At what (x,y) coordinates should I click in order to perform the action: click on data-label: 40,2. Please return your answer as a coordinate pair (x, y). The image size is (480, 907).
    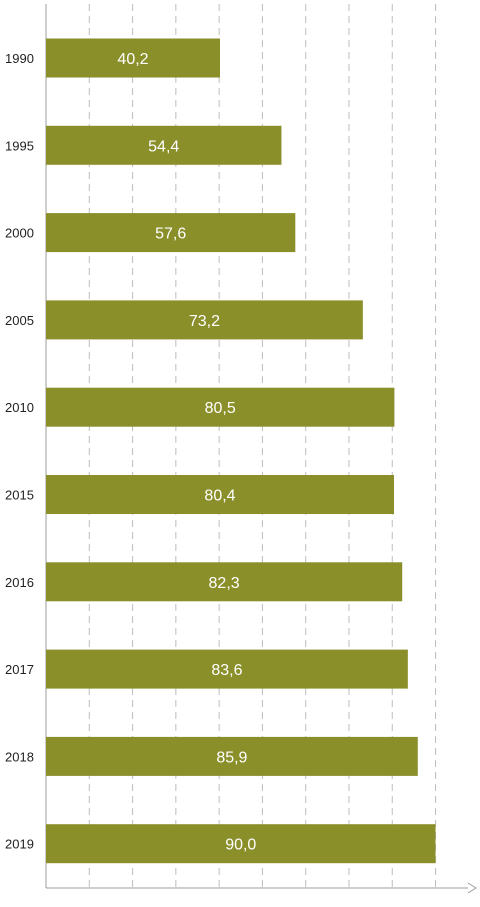
    Looking at the image, I should click on (132, 59).